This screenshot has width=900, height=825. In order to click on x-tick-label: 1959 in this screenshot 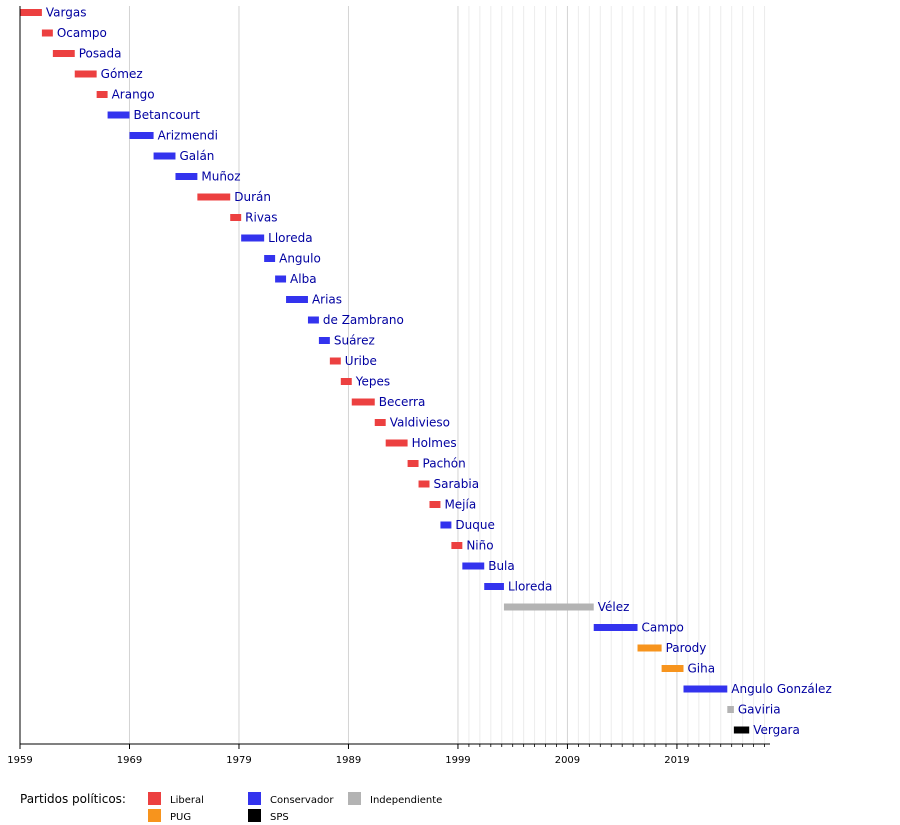, I will do `click(19, 760)`.